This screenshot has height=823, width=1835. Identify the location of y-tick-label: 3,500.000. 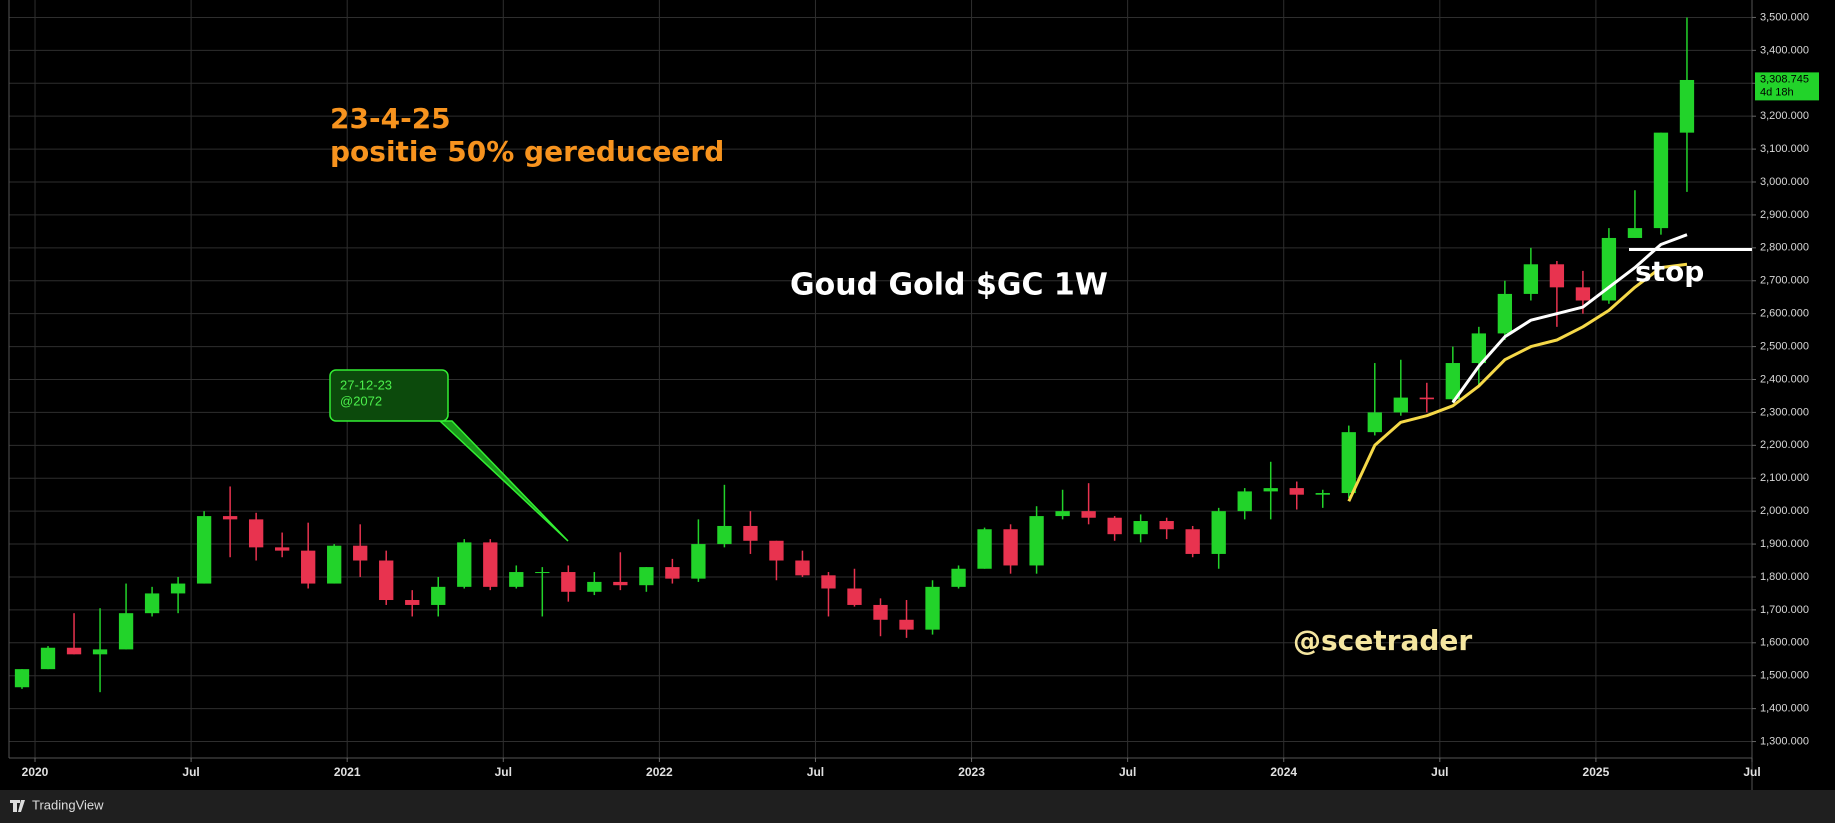
(1784, 17).